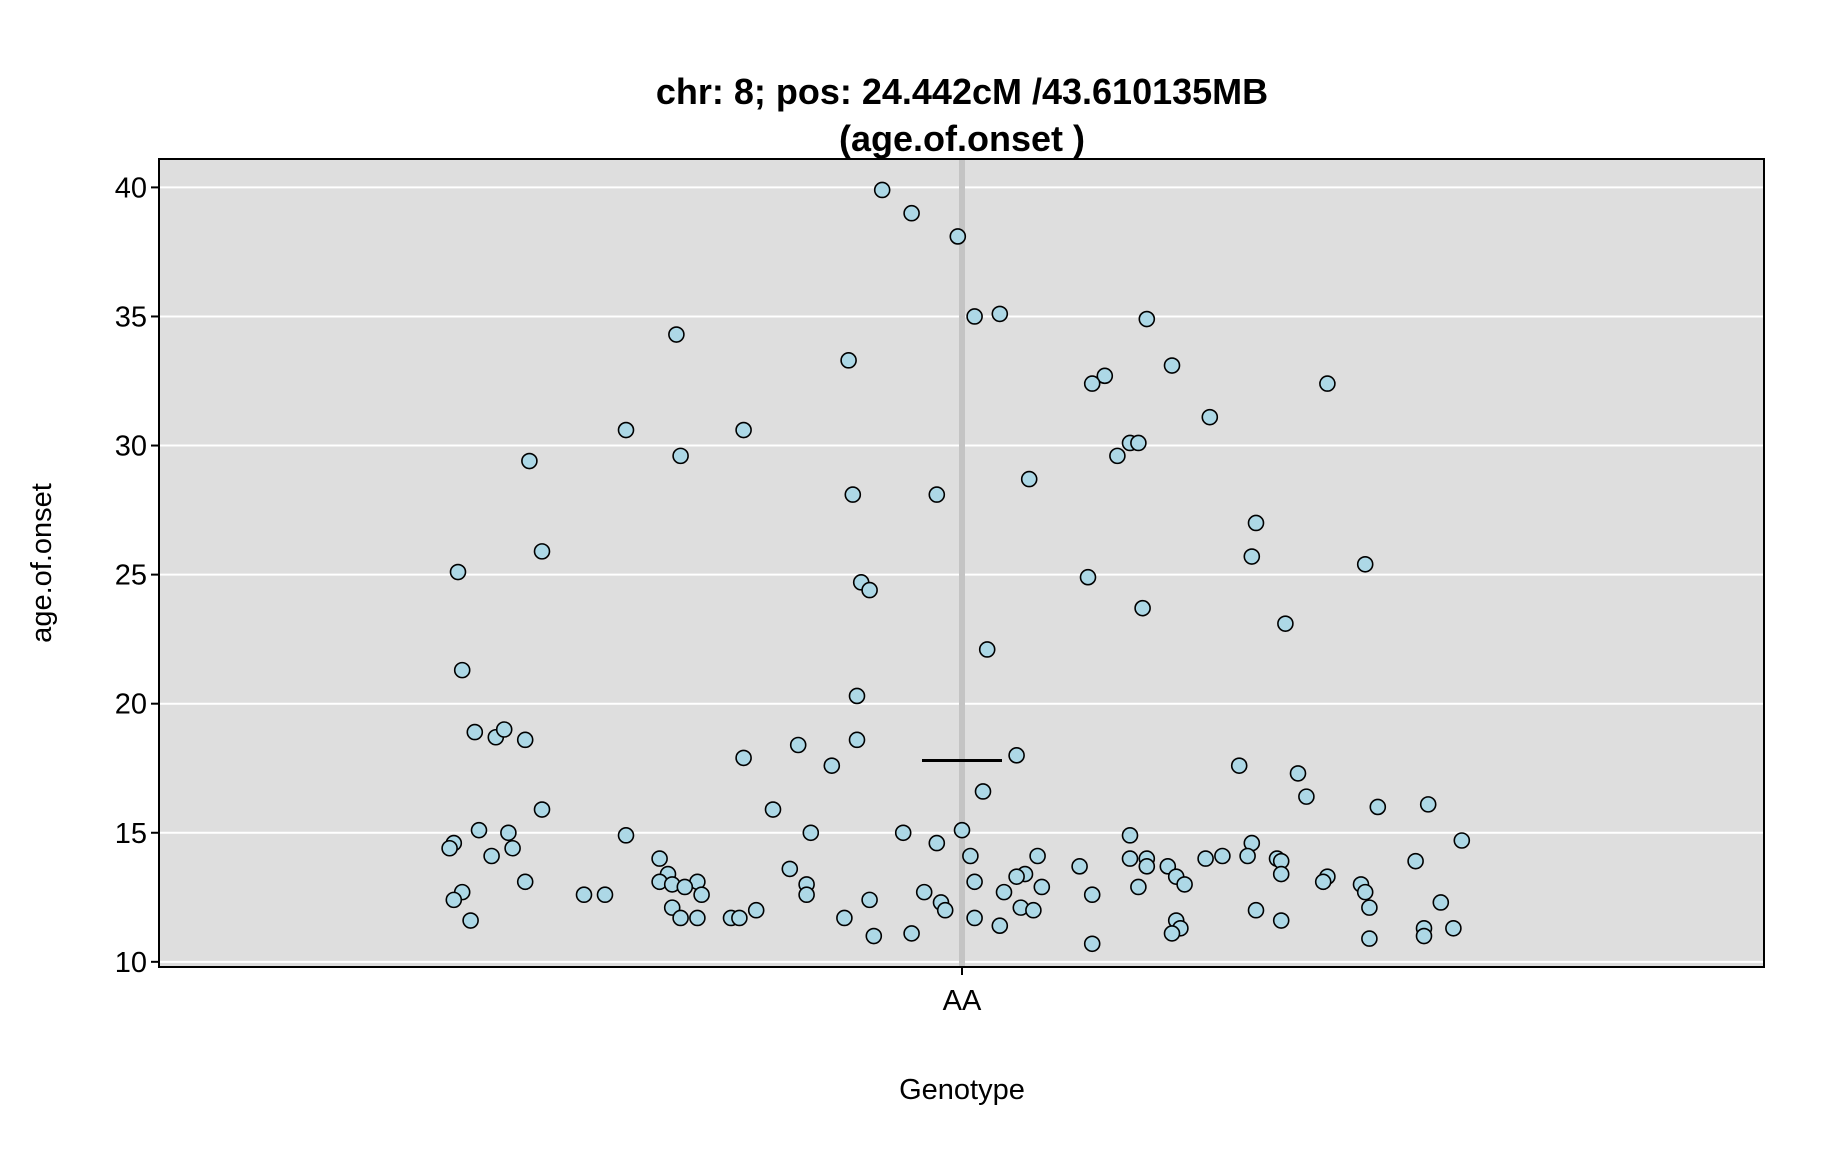 This screenshot has height=1157, width=1824. Describe the element at coordinates (131, 317) in the screenshot. I see `y-tick-label: 35` at that location.